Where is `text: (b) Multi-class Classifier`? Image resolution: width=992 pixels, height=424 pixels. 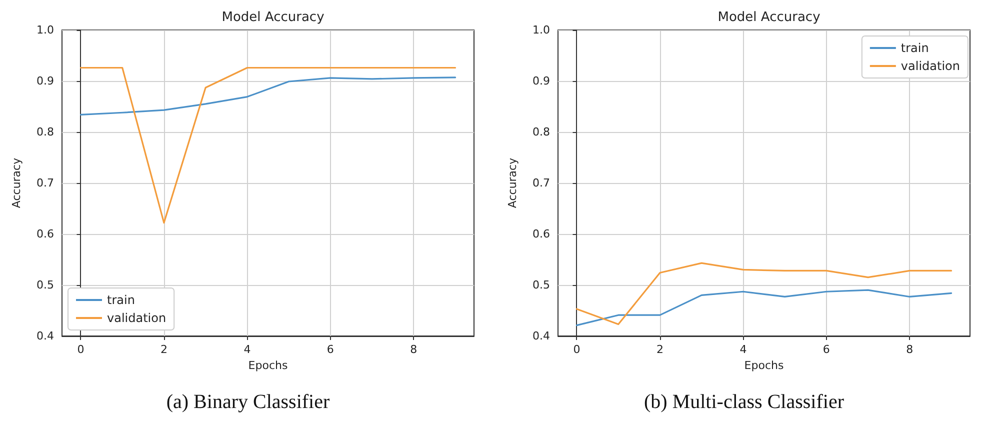 text: (b) Multi-class Classifier is located at coordinates (744, 402).